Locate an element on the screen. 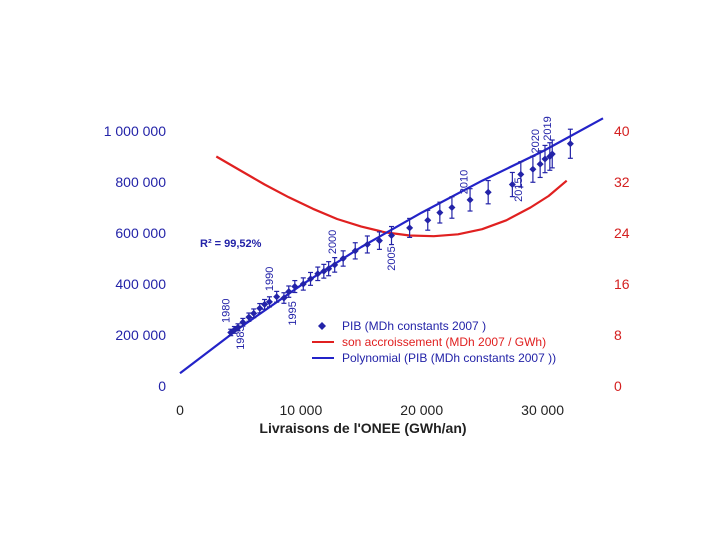 Image resolution: width=728 pixels, height=546 pixels. year-label: 2000 is located at coordinates (333, 242).